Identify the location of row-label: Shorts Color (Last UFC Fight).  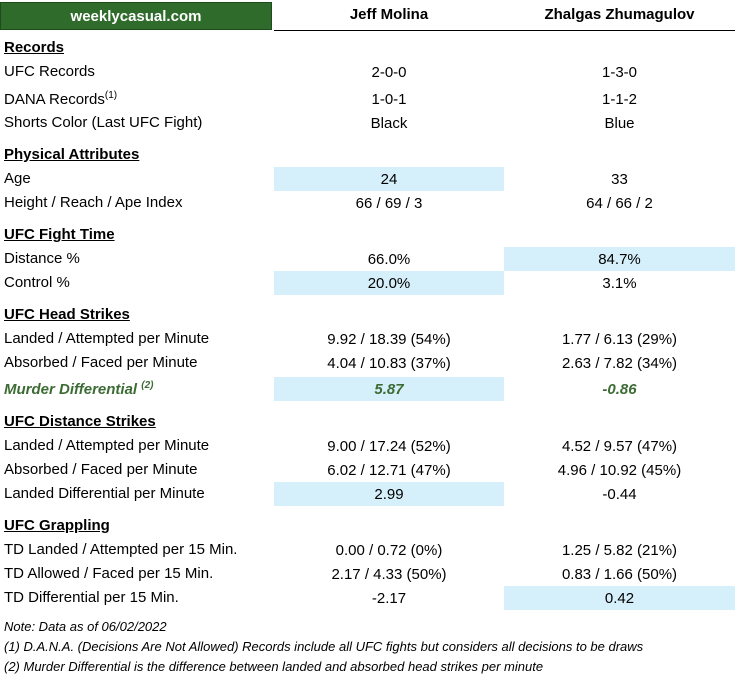
(103, 122).